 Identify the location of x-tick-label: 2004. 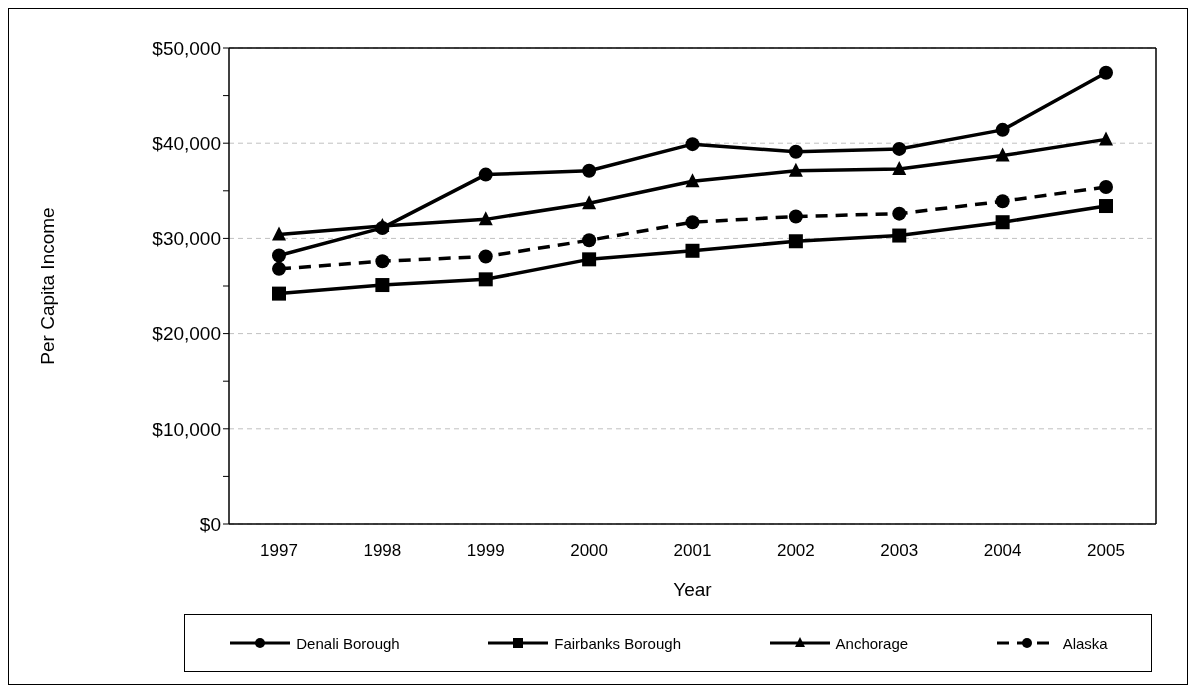
(1002, 551).